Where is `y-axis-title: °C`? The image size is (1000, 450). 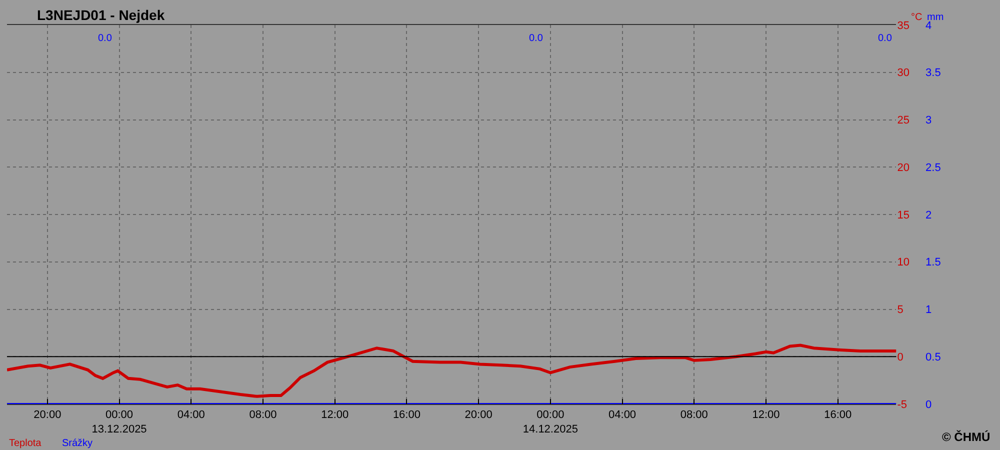 y-axis-title: °C is located at coordinates (916, 17).